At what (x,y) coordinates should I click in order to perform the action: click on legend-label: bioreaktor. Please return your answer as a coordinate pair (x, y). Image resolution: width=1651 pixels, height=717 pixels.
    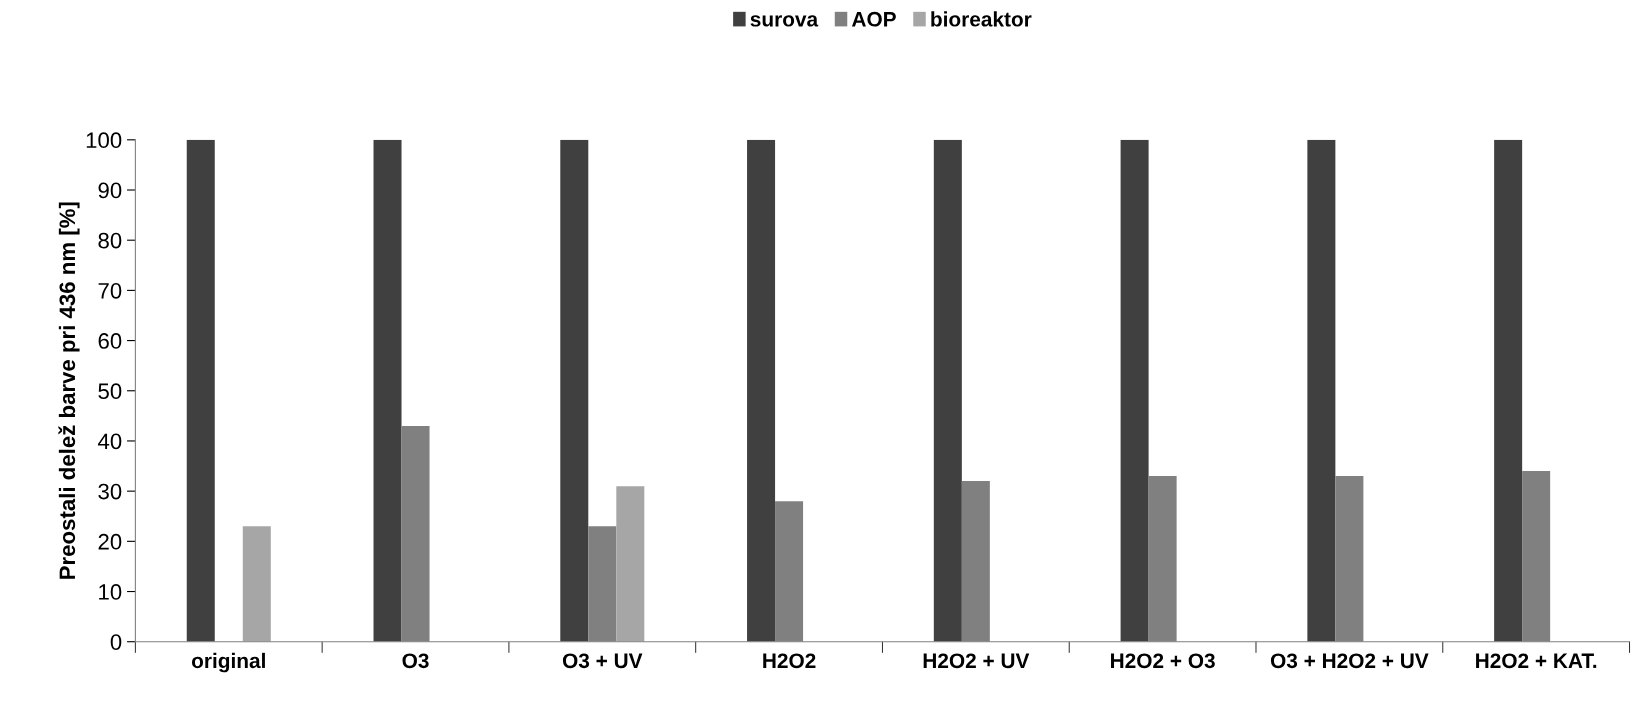
    Looking at the image, I should click on (981, 19).